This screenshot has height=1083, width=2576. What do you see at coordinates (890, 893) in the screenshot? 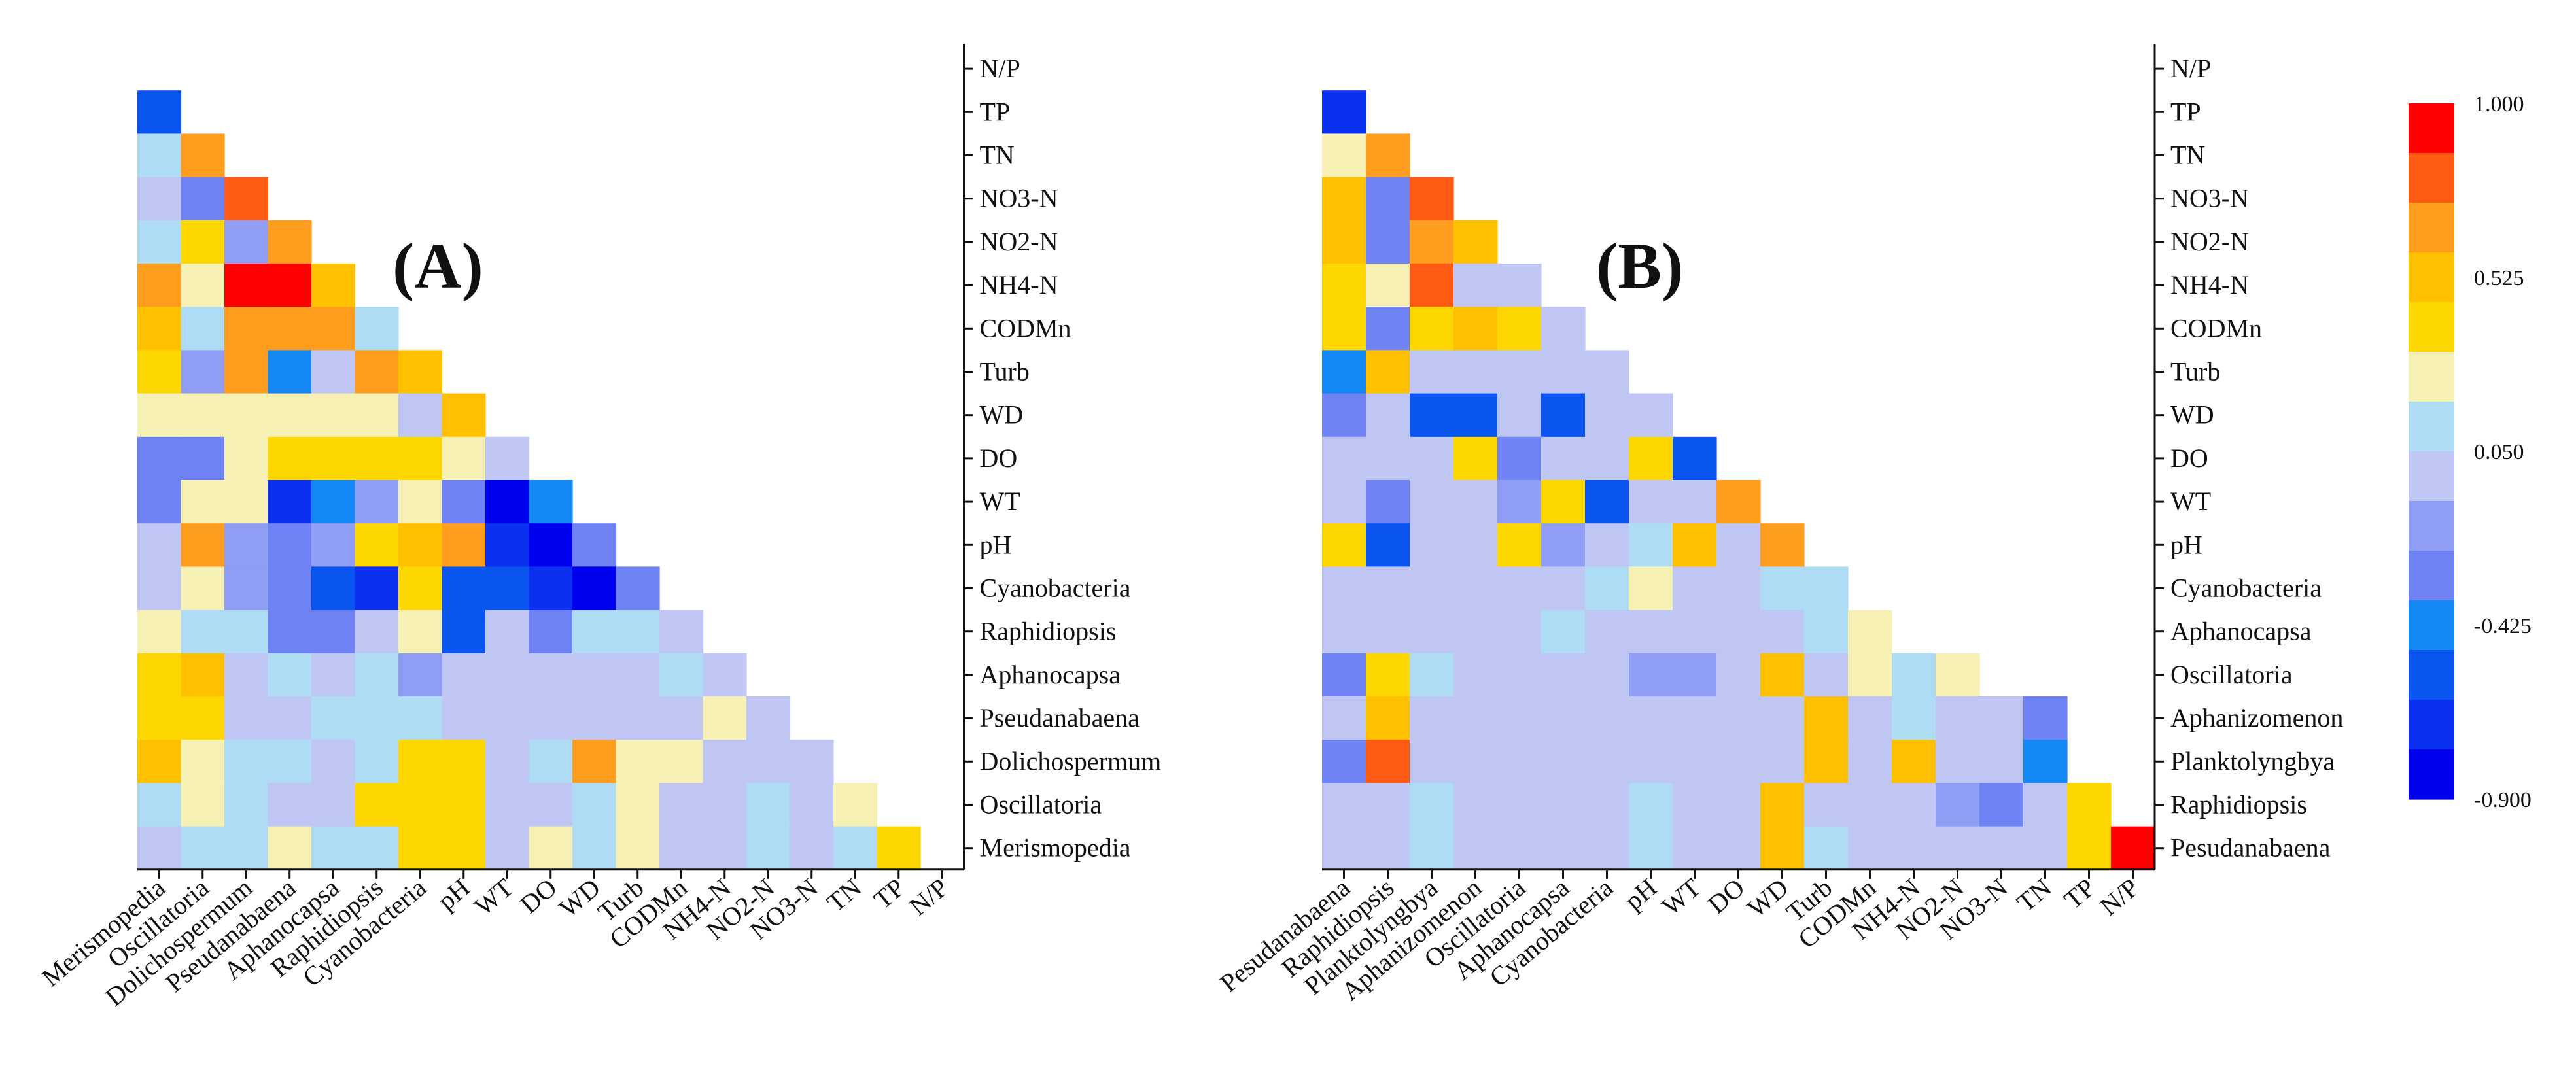
I see `x-tick-label: TP` at bounding box center [890, 893].